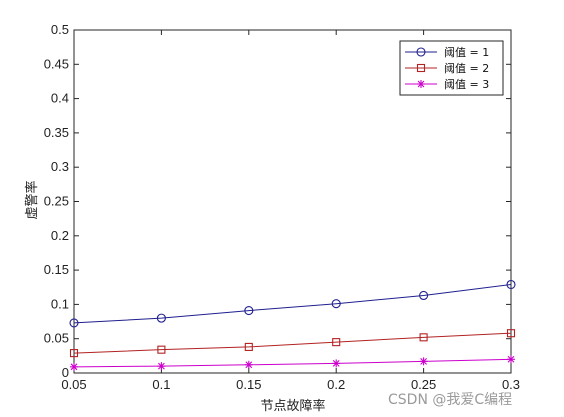 This screenshot has width=564, height=417. What do you see at coordinates (466, 52) in the screenshot?
I see `legend-label: 阈值 = 1` at bounding box center [466, 52].